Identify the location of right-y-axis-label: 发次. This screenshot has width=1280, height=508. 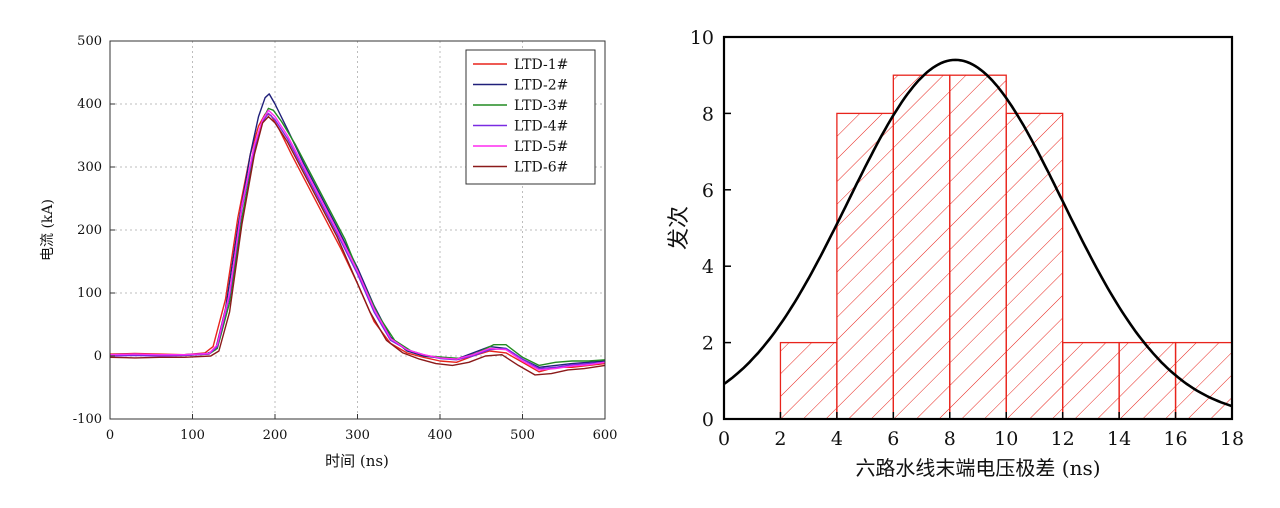
(679, 228).